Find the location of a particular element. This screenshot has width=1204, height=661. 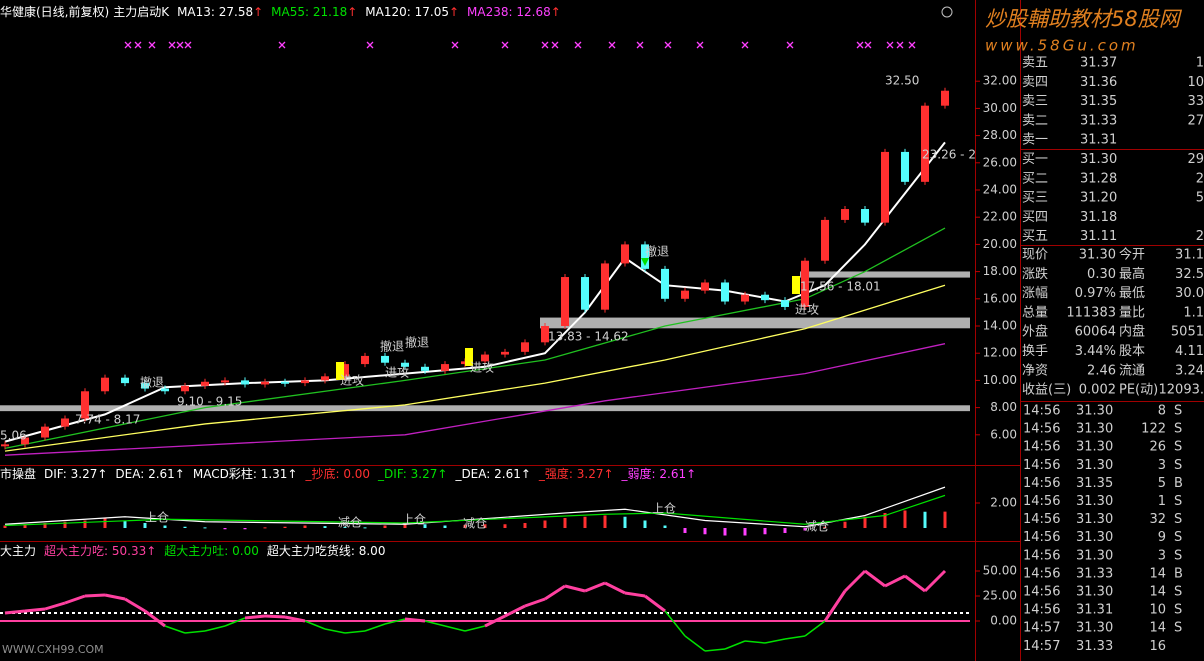

book-volume: 29 is located at coordinates (1195, 159).